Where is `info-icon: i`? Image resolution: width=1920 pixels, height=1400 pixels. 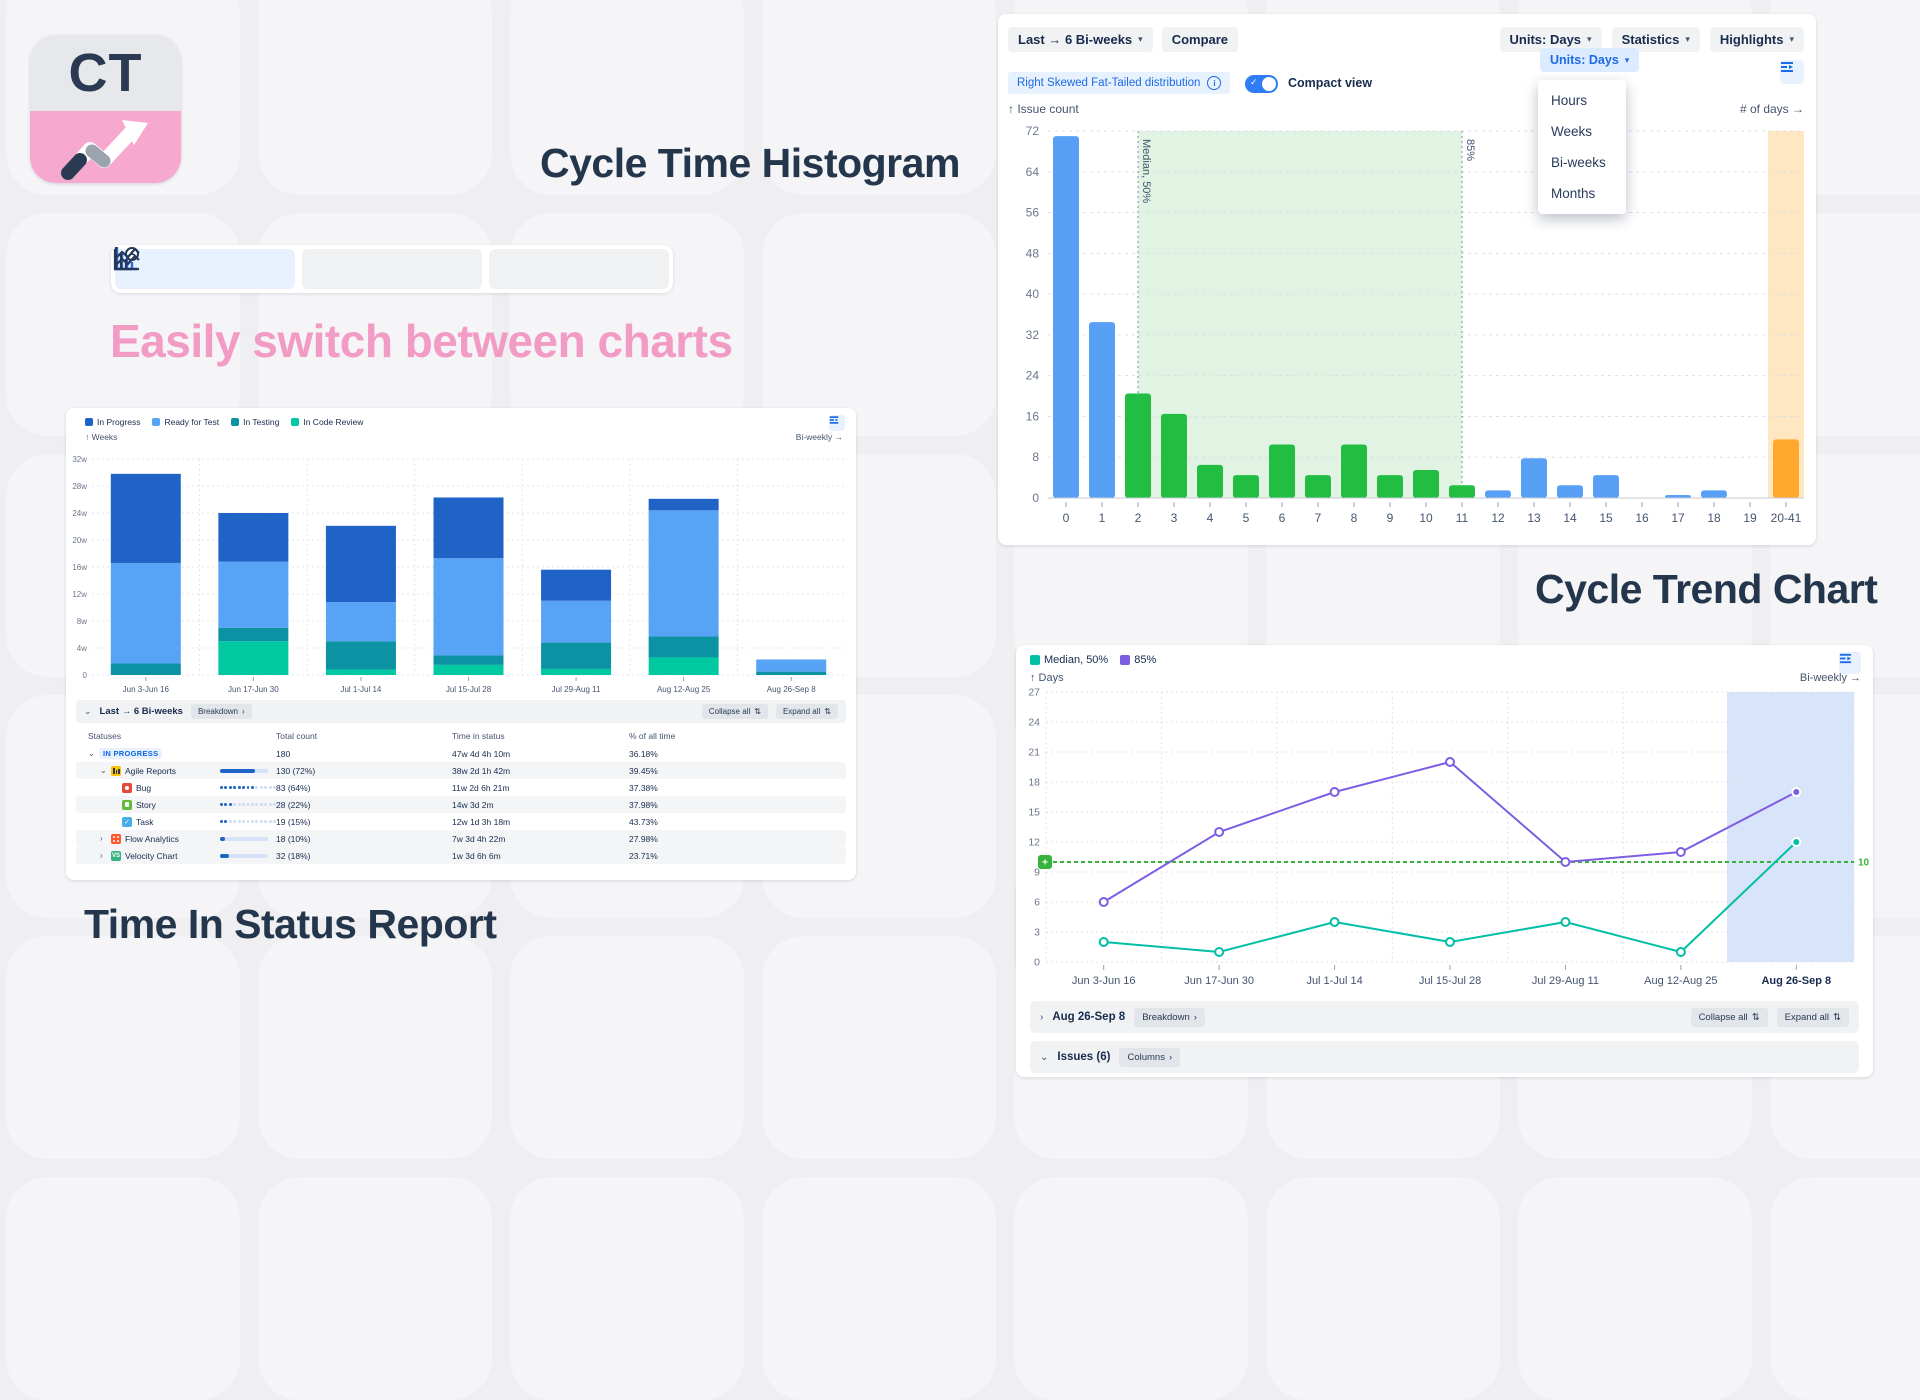
info-icon: i is located at coordinates (1214, 83).